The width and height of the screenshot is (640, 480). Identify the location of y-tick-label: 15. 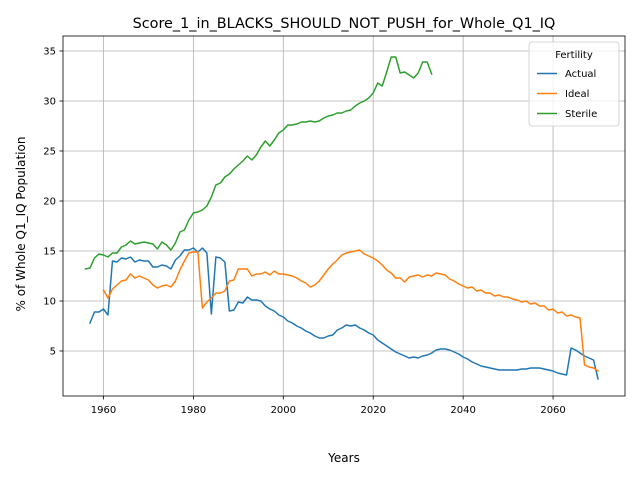
(49, 252).